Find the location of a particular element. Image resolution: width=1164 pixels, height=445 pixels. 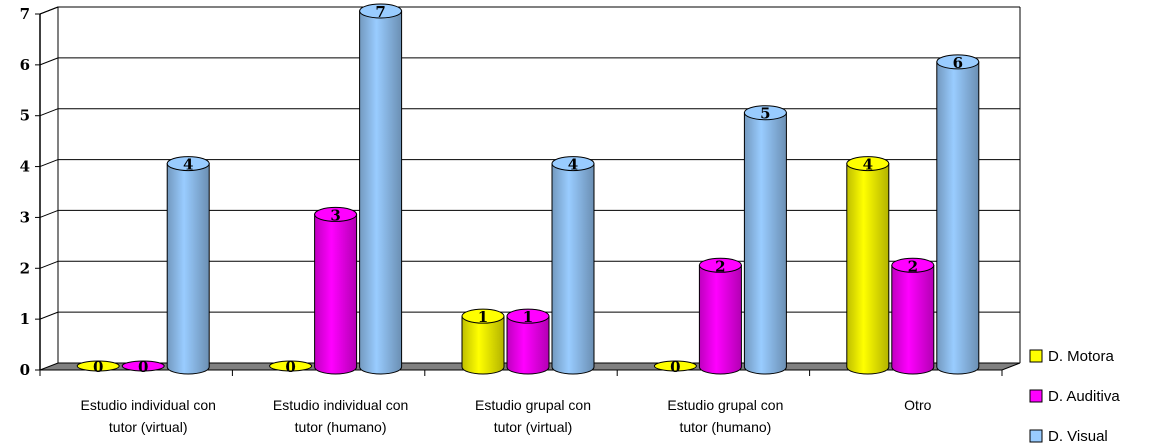

y-tick-label: 7 is located at coordinates (25, 14).